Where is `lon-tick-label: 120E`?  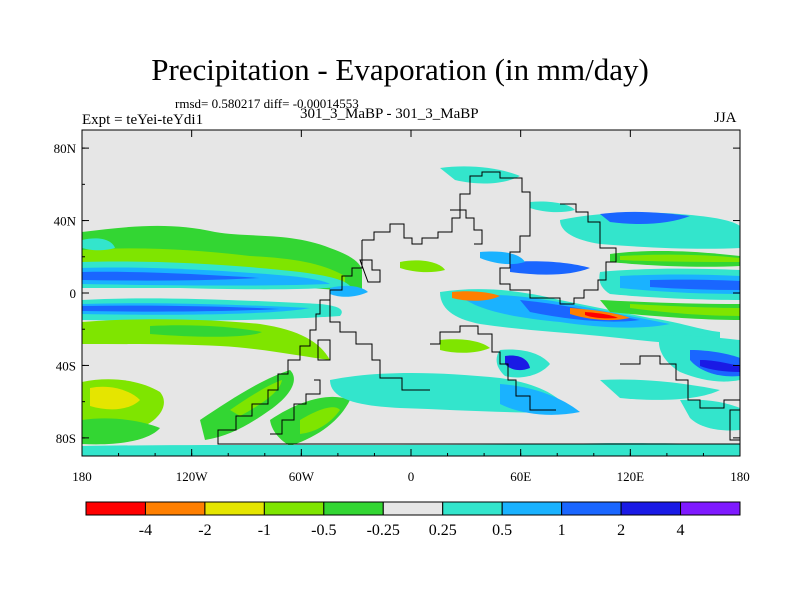
lon-tick-label: 120E is located at coordinates (631, 476).